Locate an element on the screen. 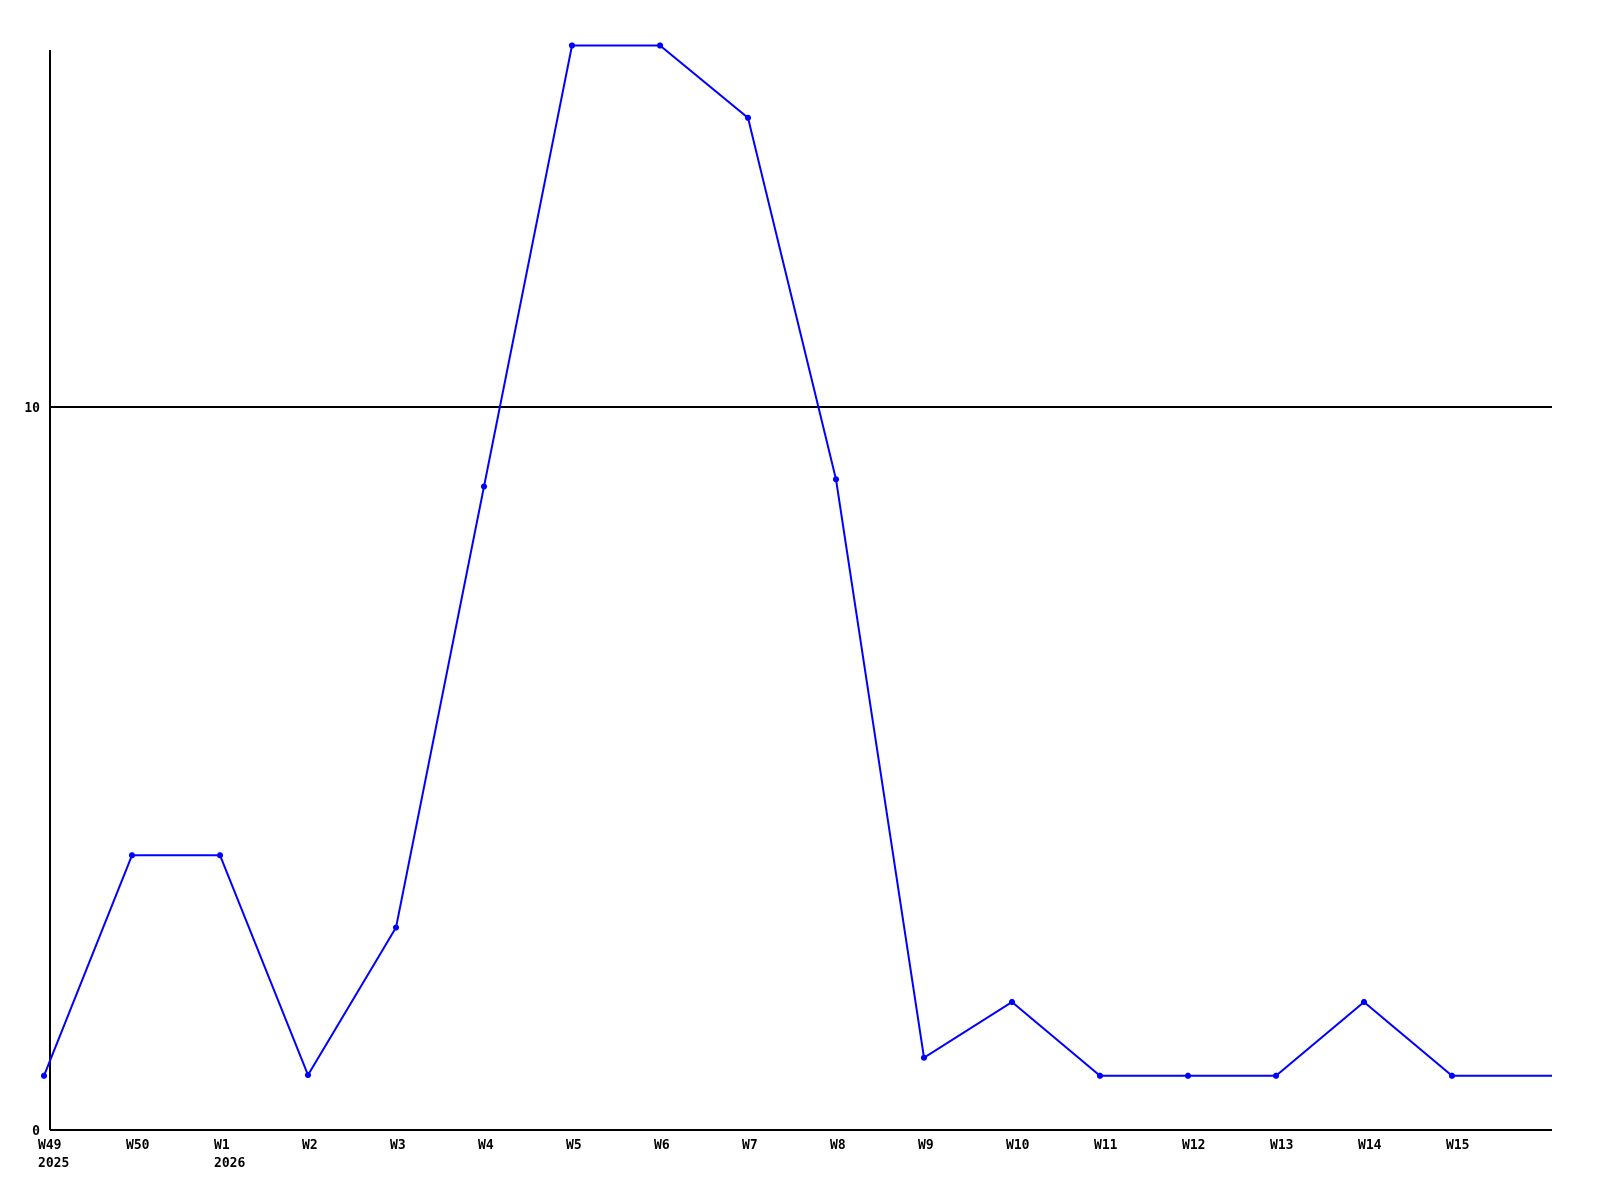  x-tick-label: W6 is located at coordinates (662, 1145).